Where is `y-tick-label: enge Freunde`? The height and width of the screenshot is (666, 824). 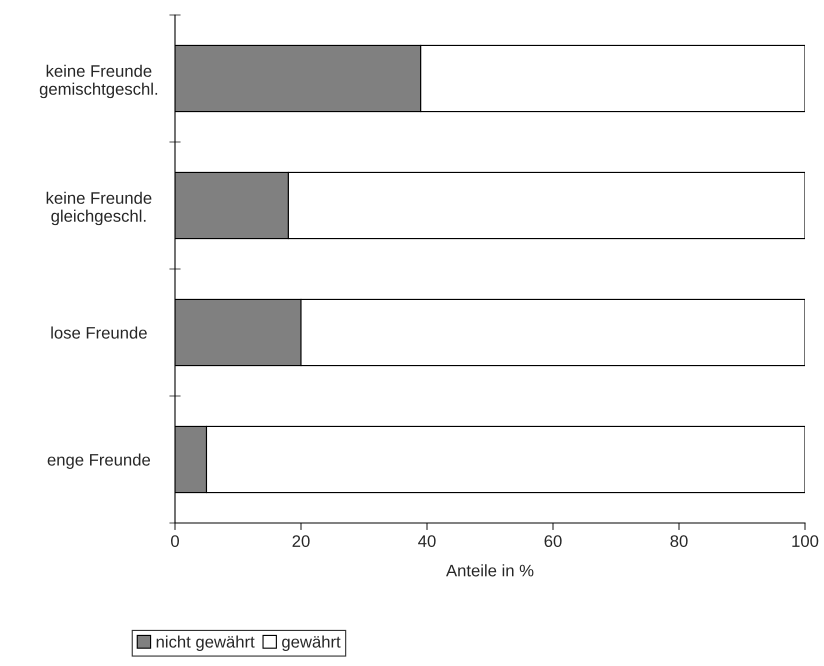 y-tick-label: enge Freunde is located at coordinates (99, 461).